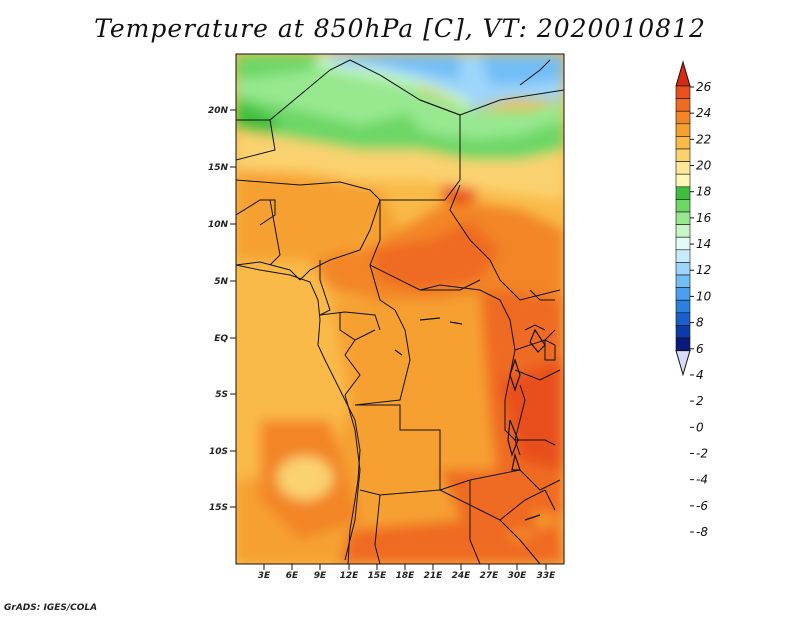 The image size is (800, 618). Describe the element at coordinates (702, 453) in the screenshot. I see `colorbar-label: -2` at that location.